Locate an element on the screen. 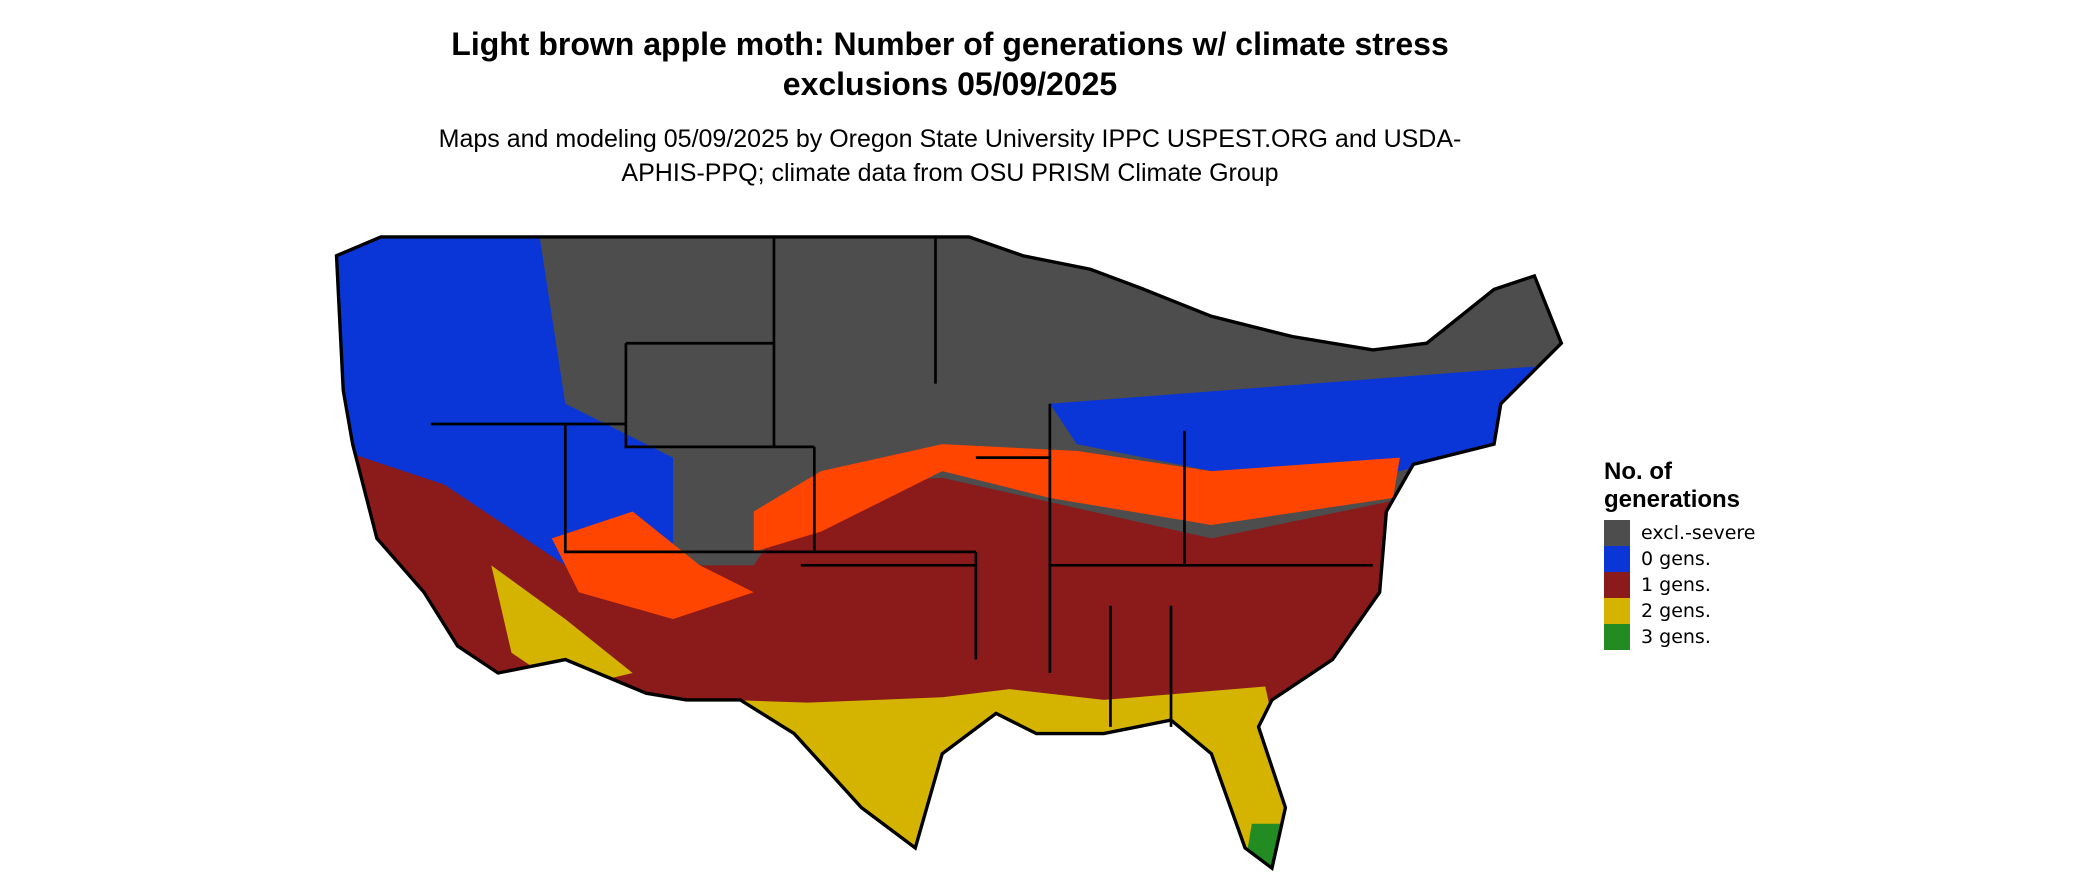  legend-item: 0 gens. is located at coordinates (1689, 559).